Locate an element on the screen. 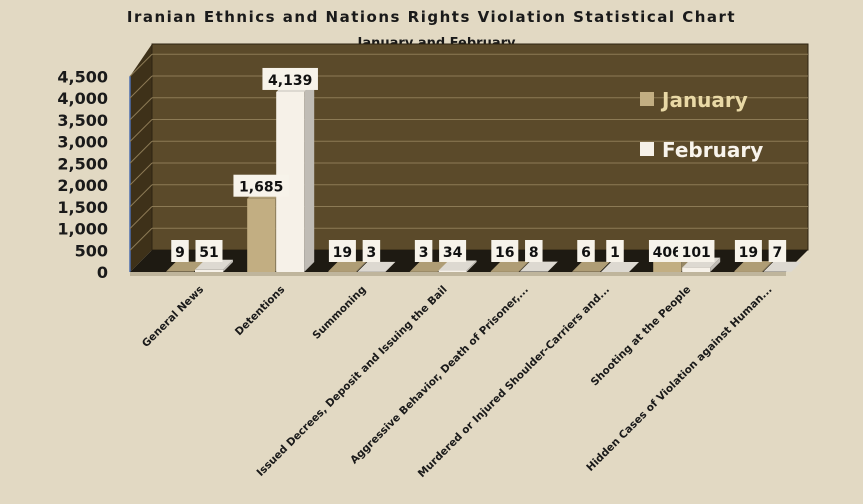 This screenshot has height=504, width=863. floor-edge is located at coordinates (458, 274).